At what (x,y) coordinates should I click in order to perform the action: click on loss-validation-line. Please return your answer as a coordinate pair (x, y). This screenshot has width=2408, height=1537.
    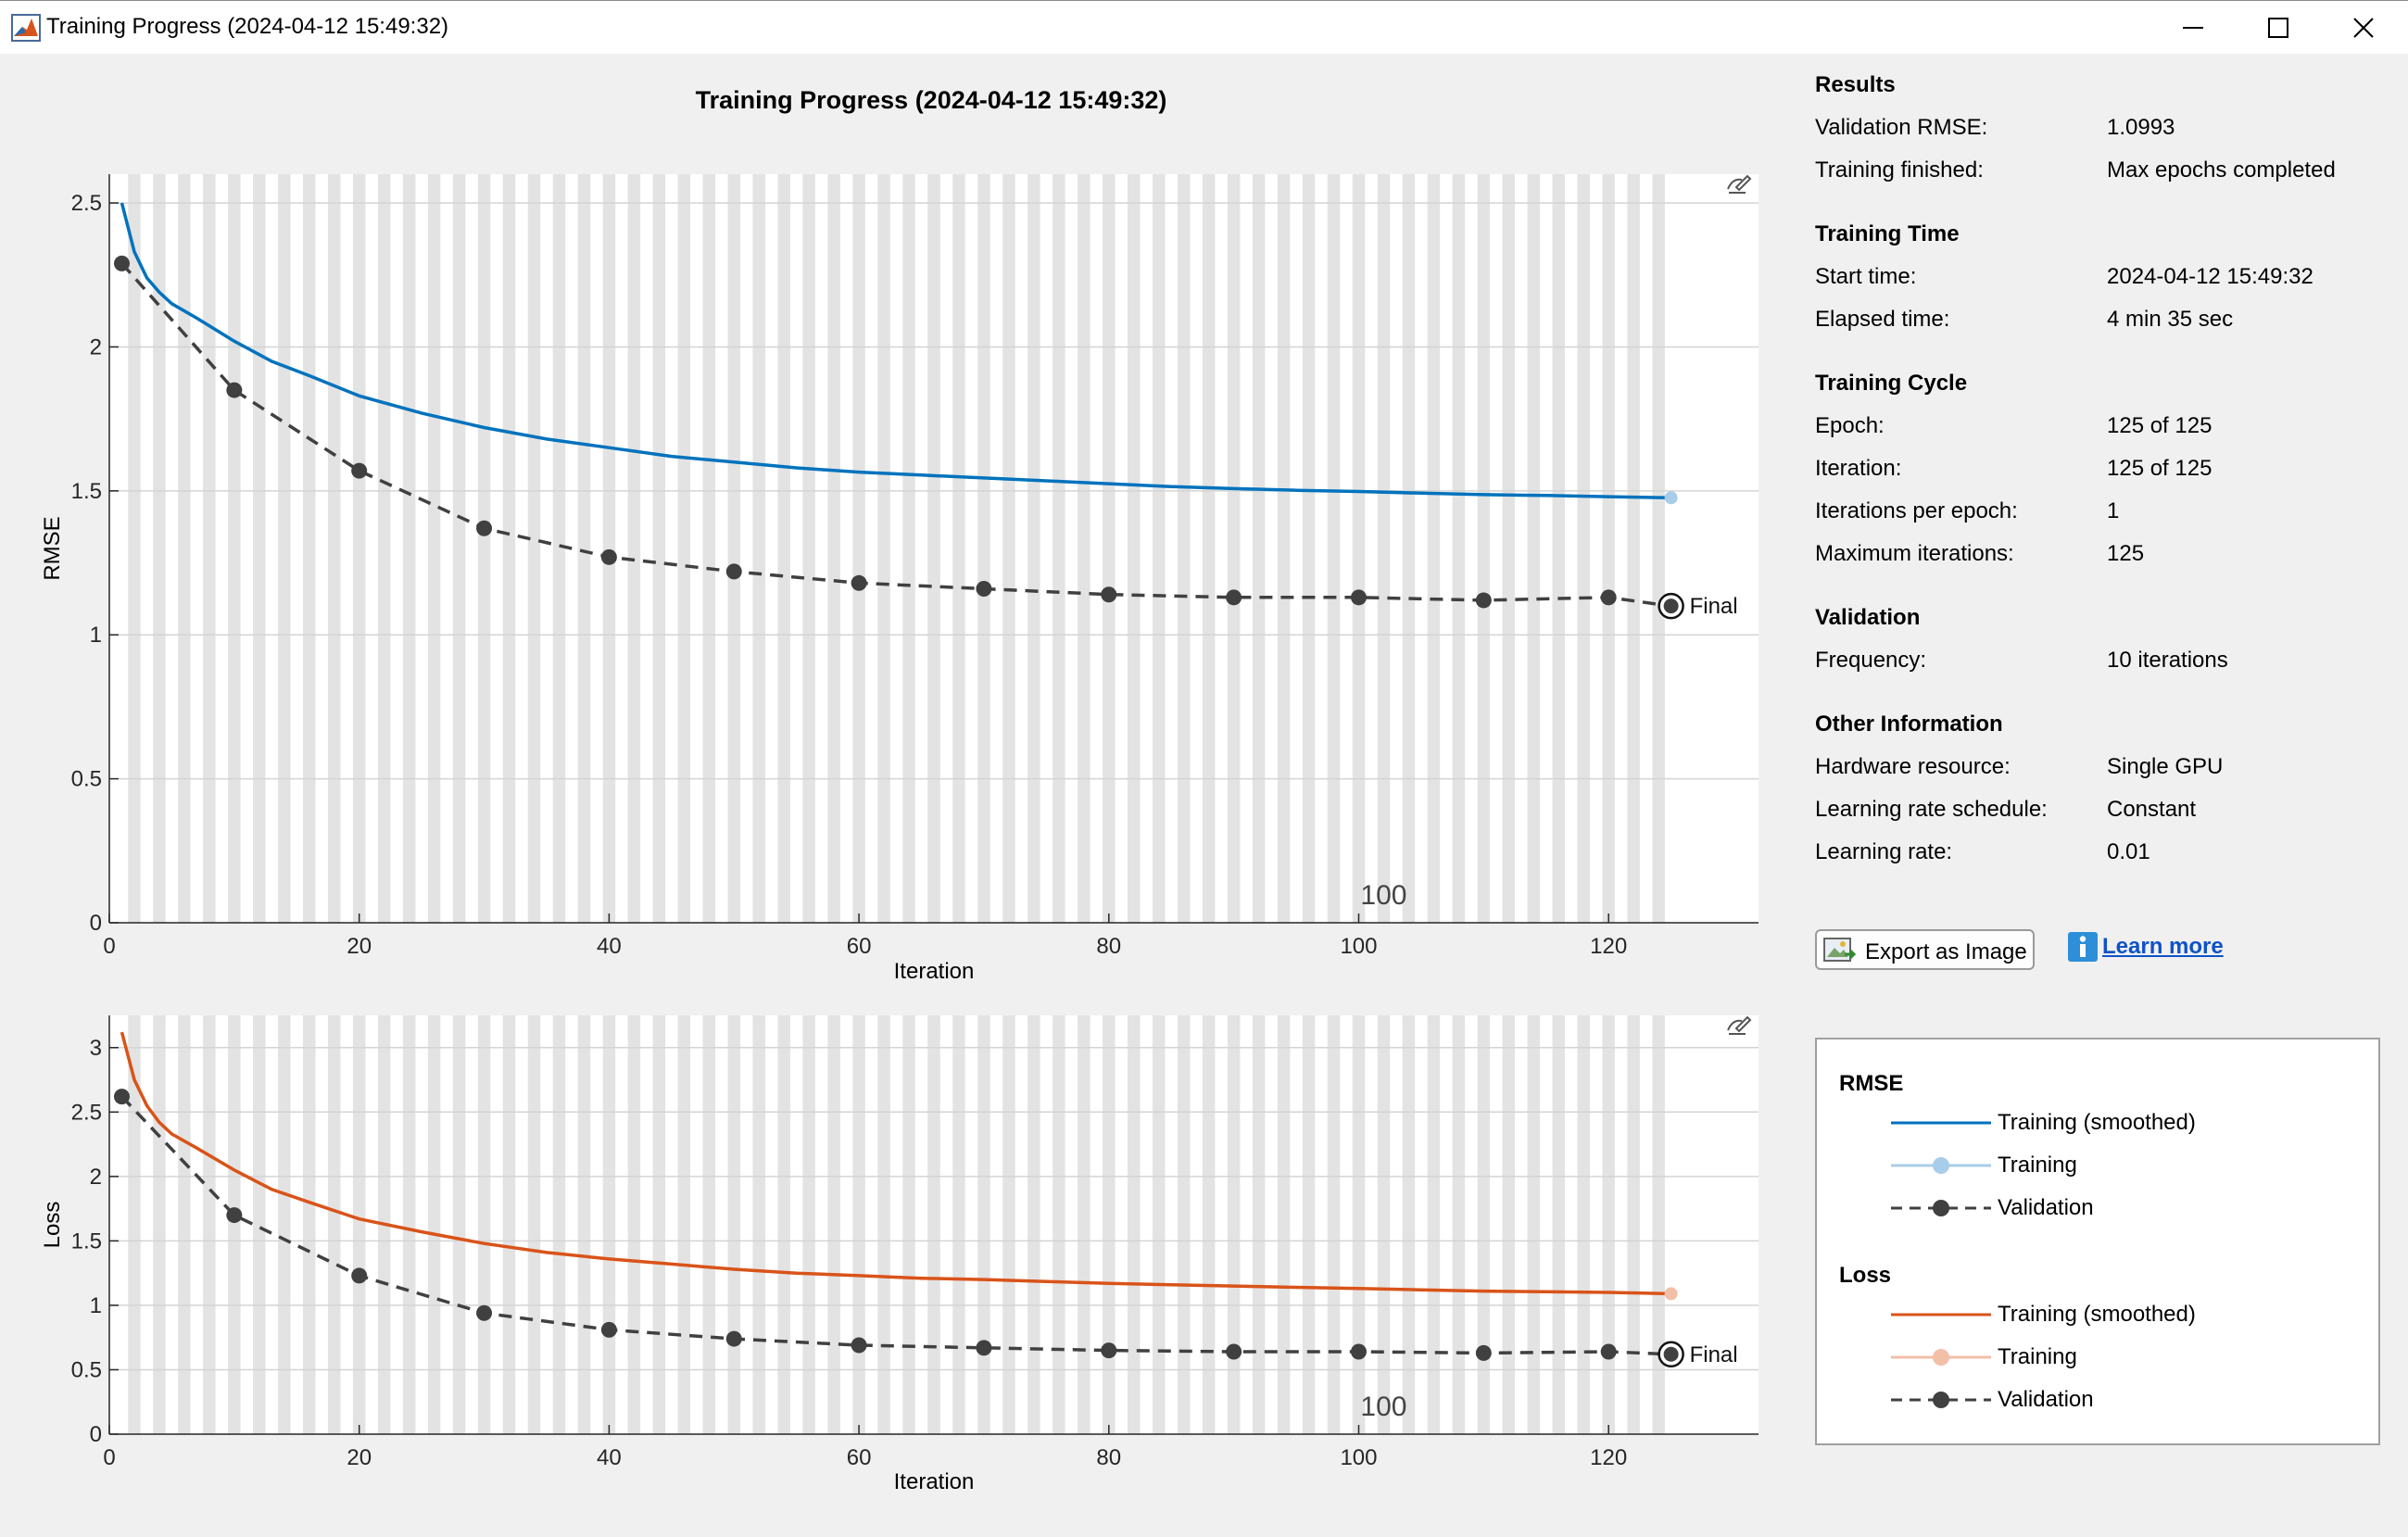
    Looking at the image, I should click on (895, 1225).